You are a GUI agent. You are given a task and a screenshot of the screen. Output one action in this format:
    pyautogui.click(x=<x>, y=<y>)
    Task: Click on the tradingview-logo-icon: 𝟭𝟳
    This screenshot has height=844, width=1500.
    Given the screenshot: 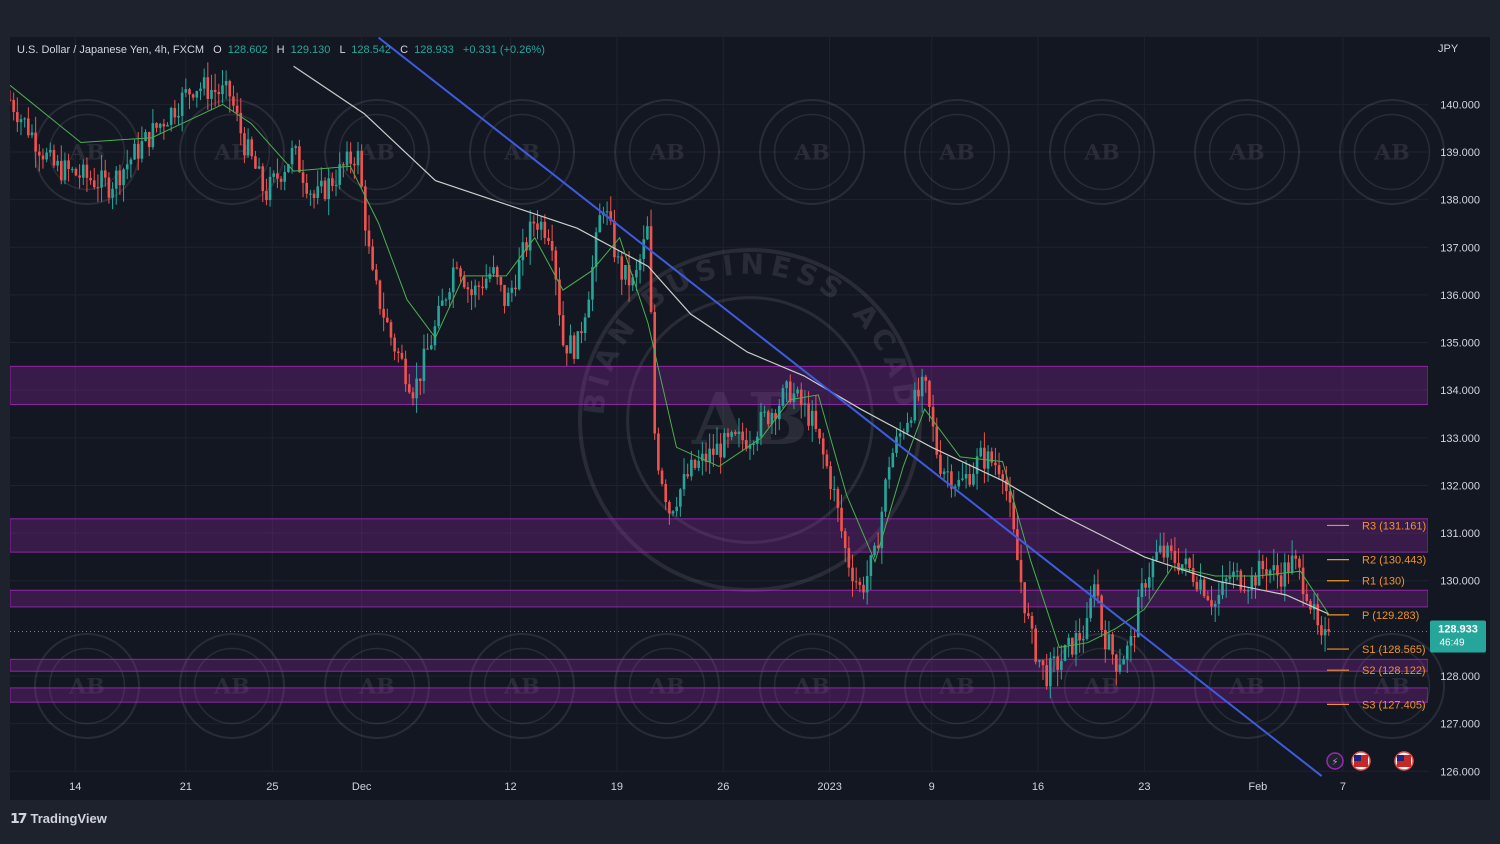 What is the action you would take?
    pyautogui.click(x=19, y=818)
    